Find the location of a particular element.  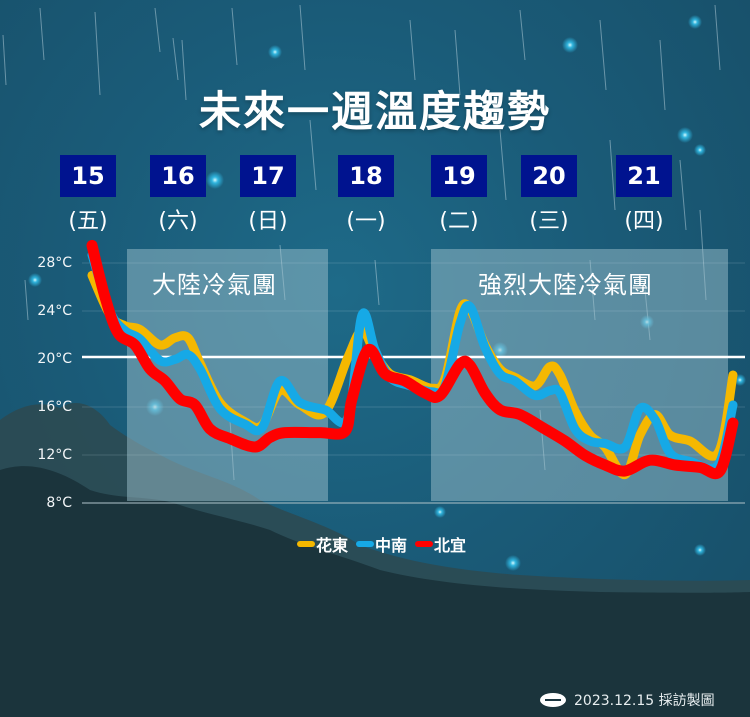

agency-logo-icon is located at coordinates (553, 700).